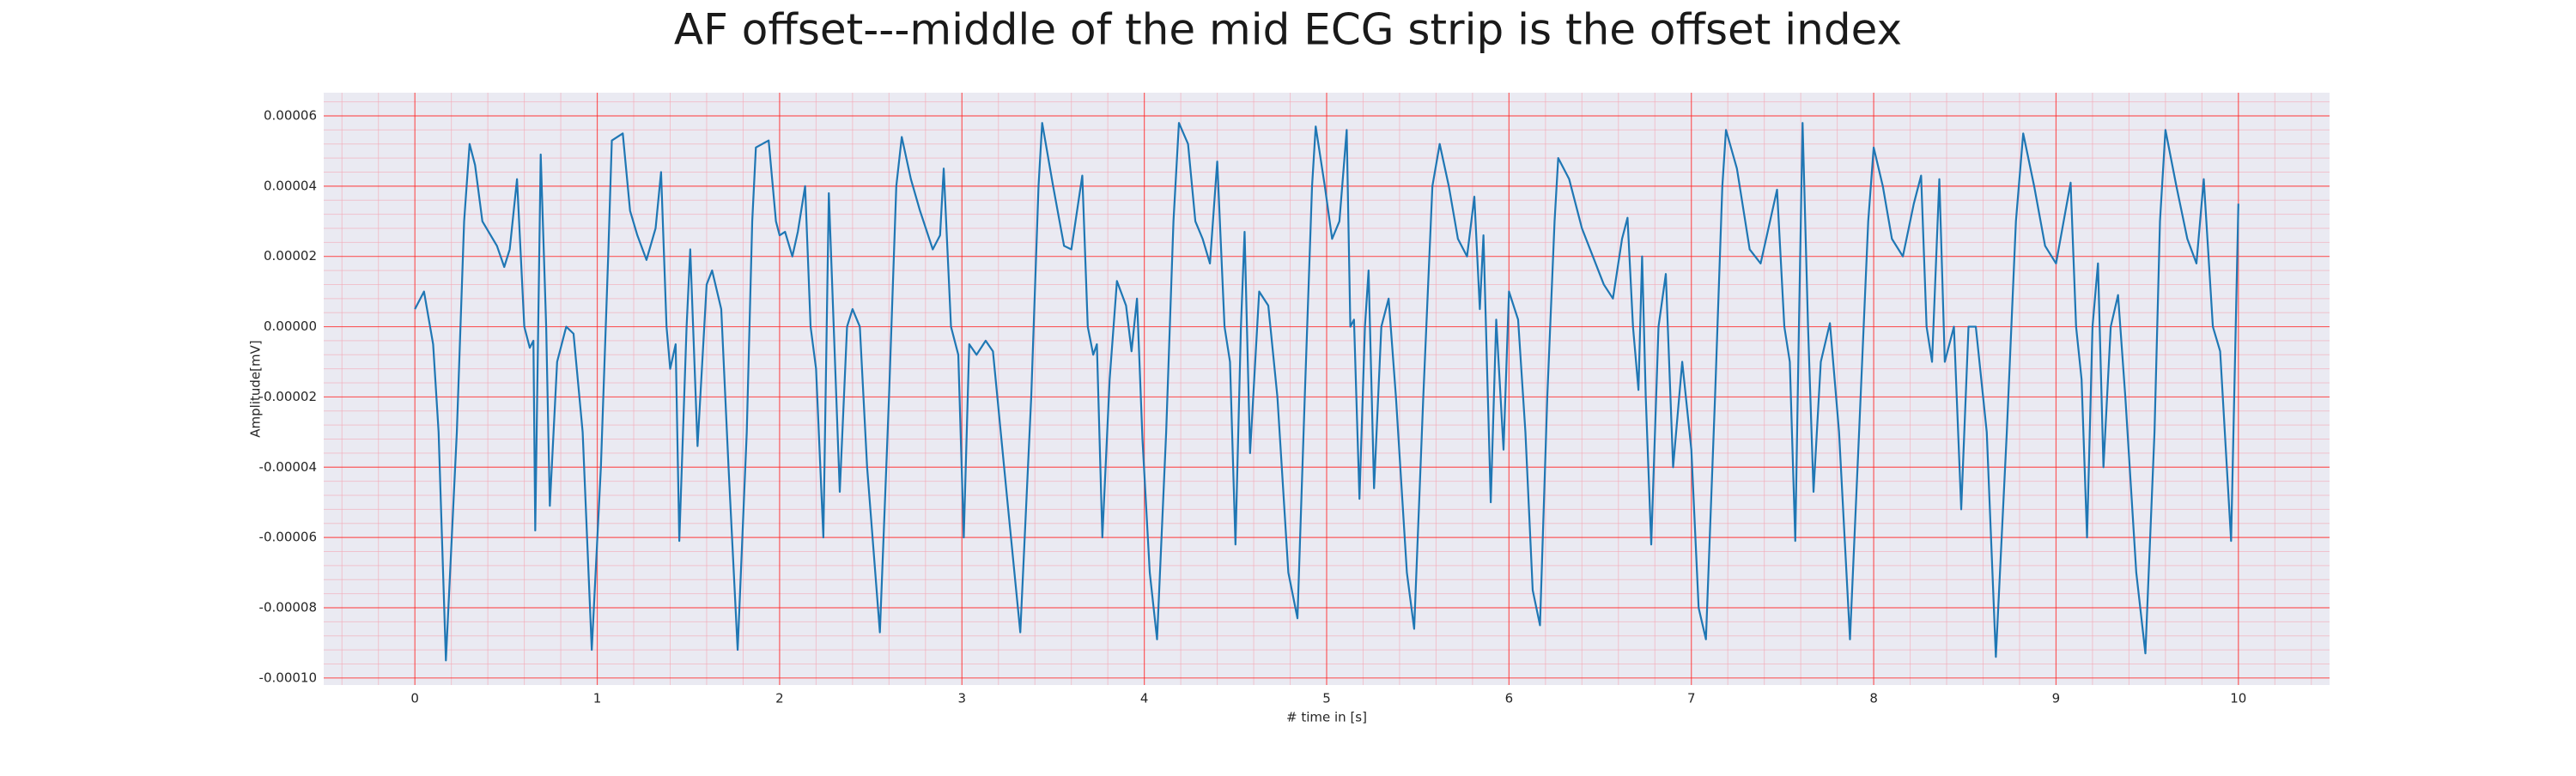 The height and width of the screenshot is (776, 2576). I want to click on x-tick-label: 0, so click(414, 699).